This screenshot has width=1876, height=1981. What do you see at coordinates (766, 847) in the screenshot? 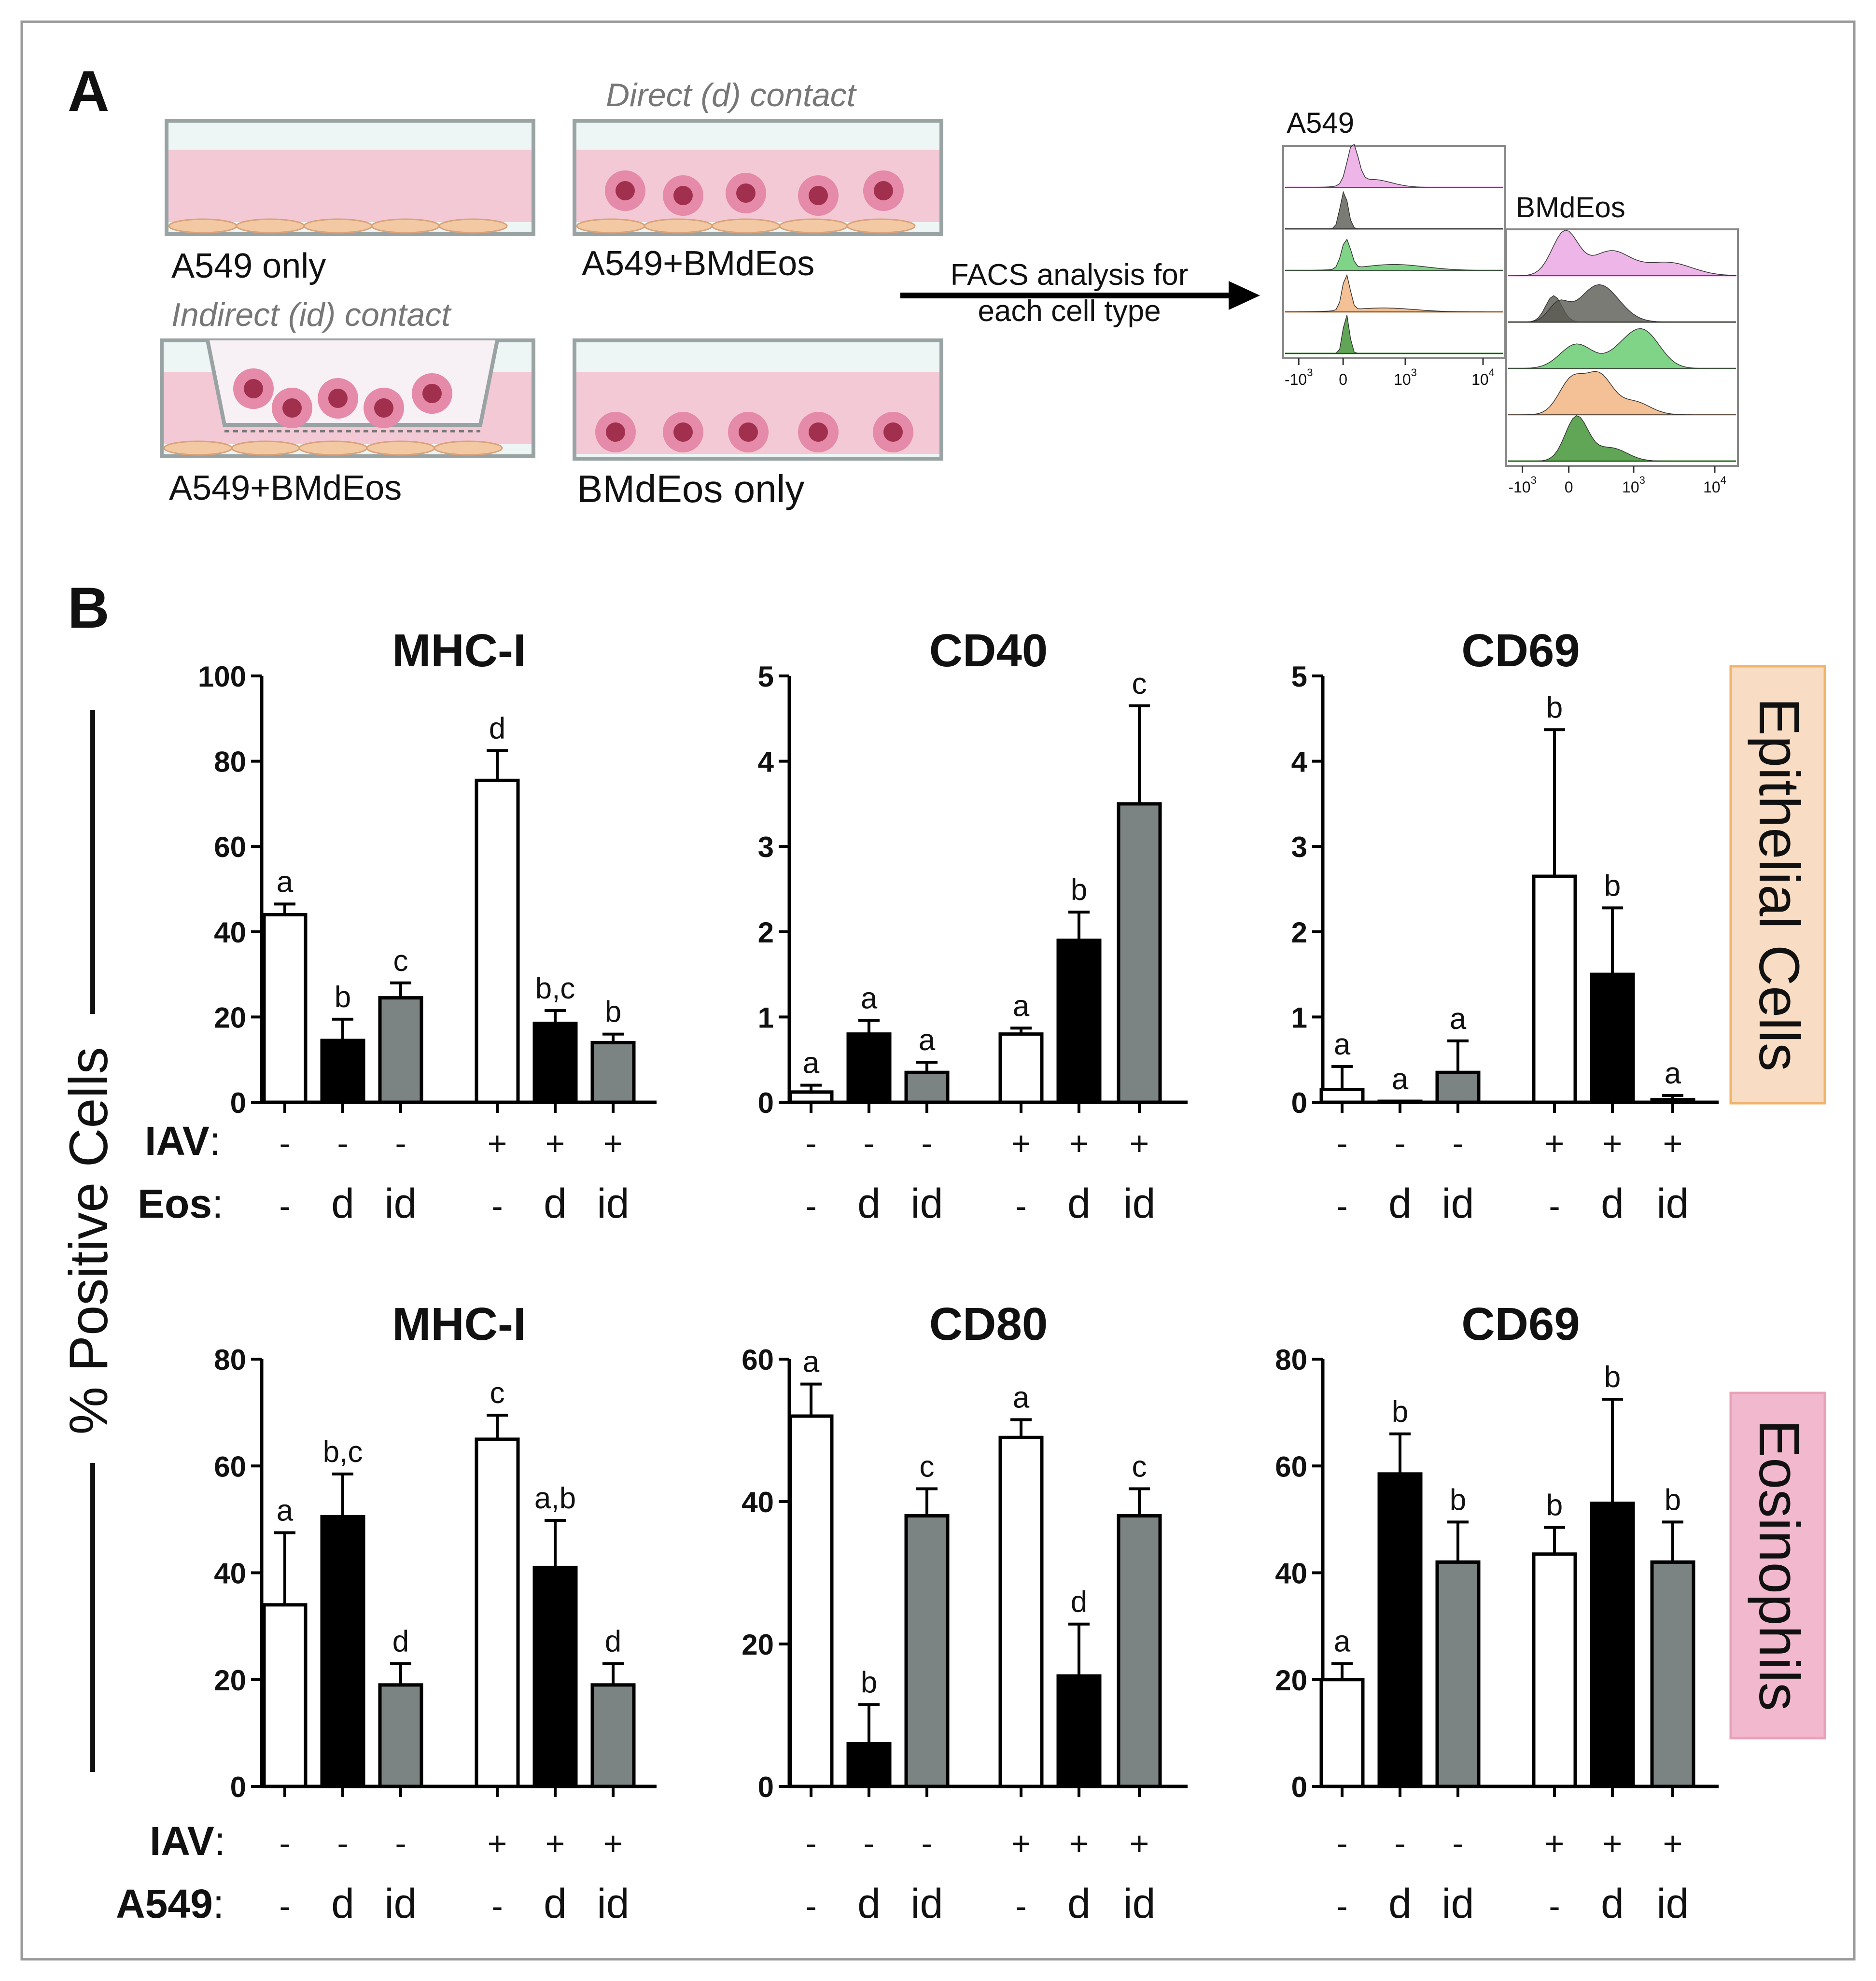
I see `y-tick-label: 3` at bounding box center [766, 847].